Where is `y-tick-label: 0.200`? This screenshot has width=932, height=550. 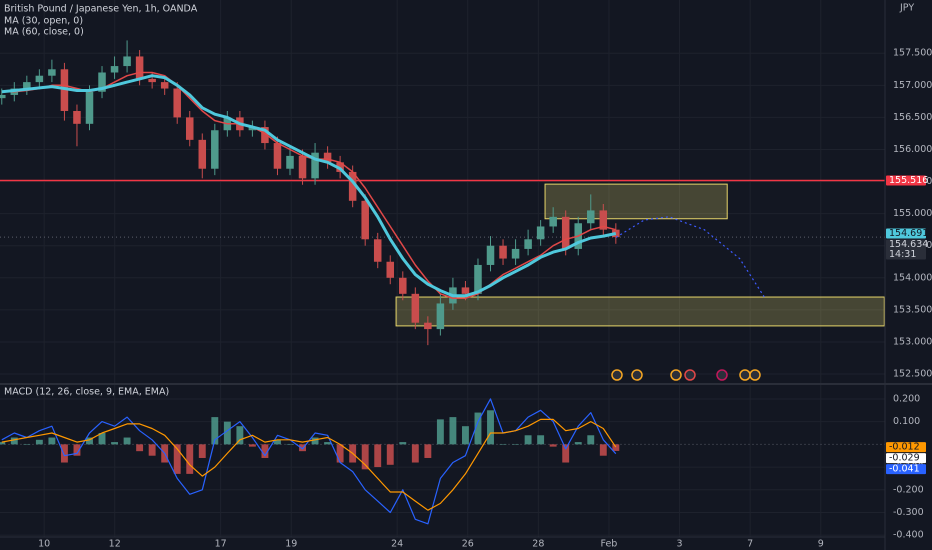 y-tick-label: 0.200 is located at coordinates (906, 398).